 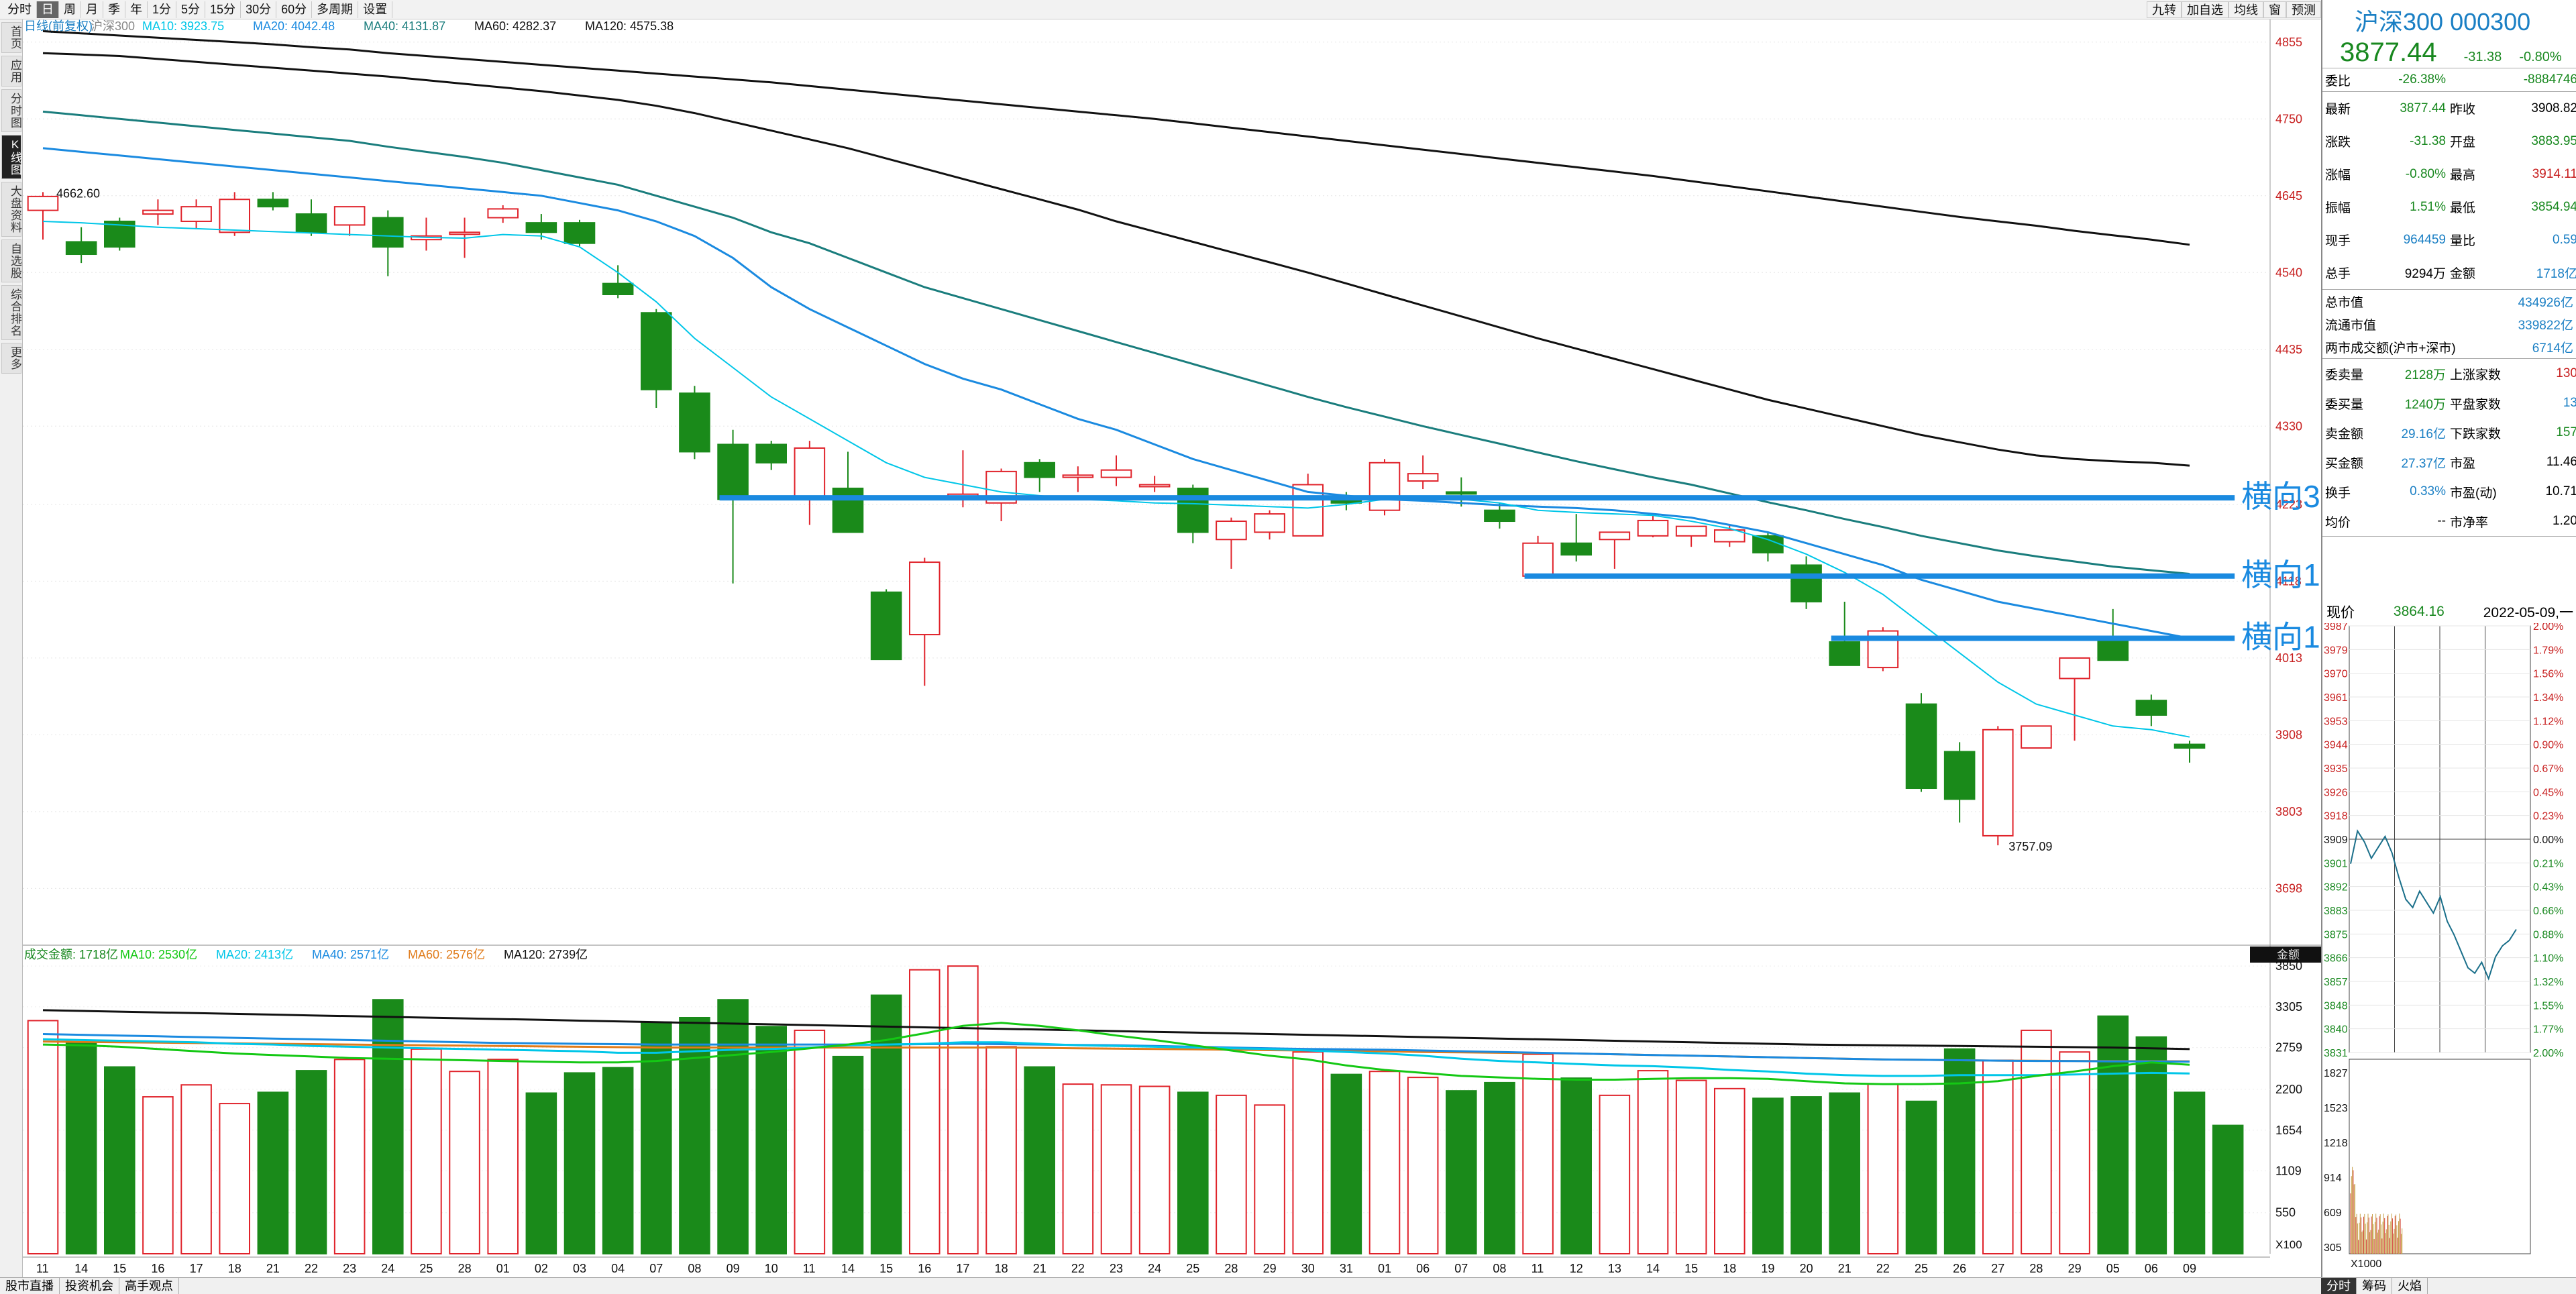 What do you see at coordinates (2545, 325) in the screenshot?
I see `quote-total-value: 339822亿` at bounding box center [2545, 325].